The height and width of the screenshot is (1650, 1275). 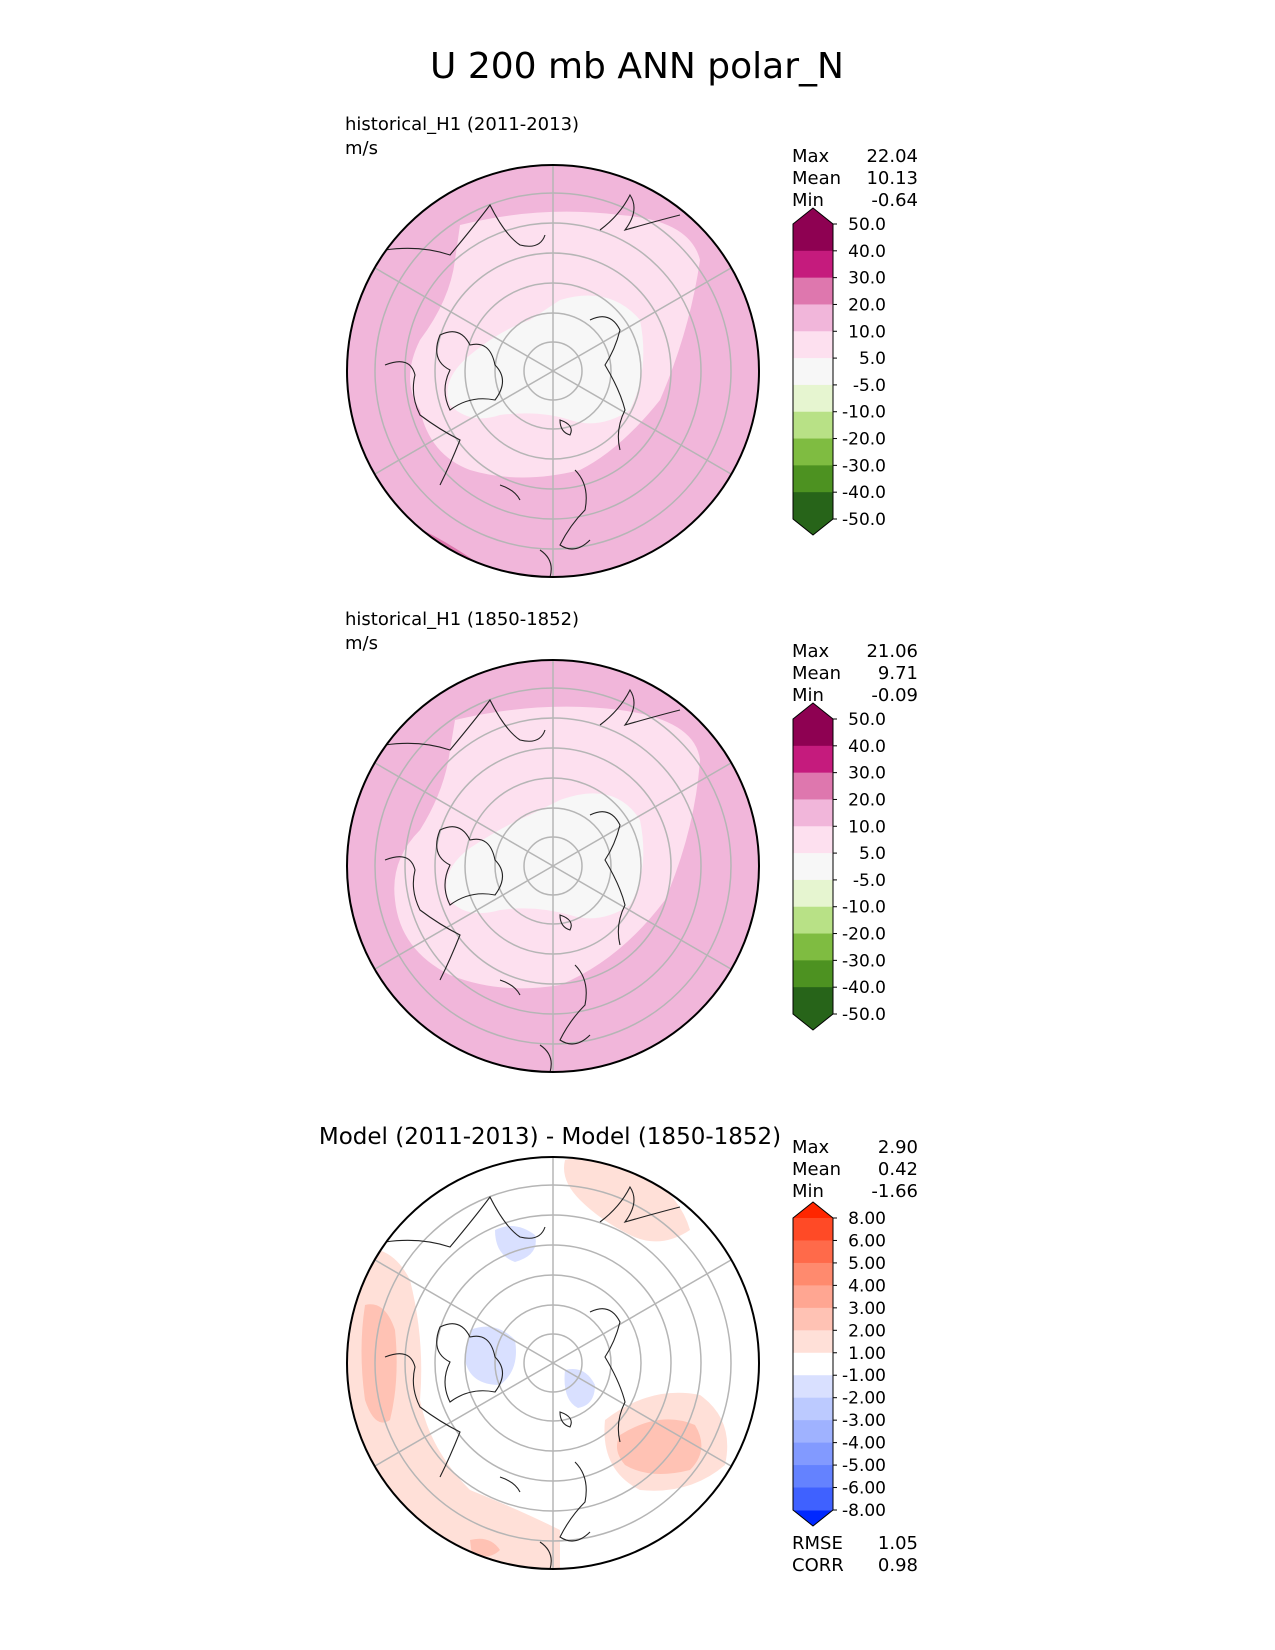 I want to click on panel-title: historical_H1 (2011-2013), so click(x=462, y=124).